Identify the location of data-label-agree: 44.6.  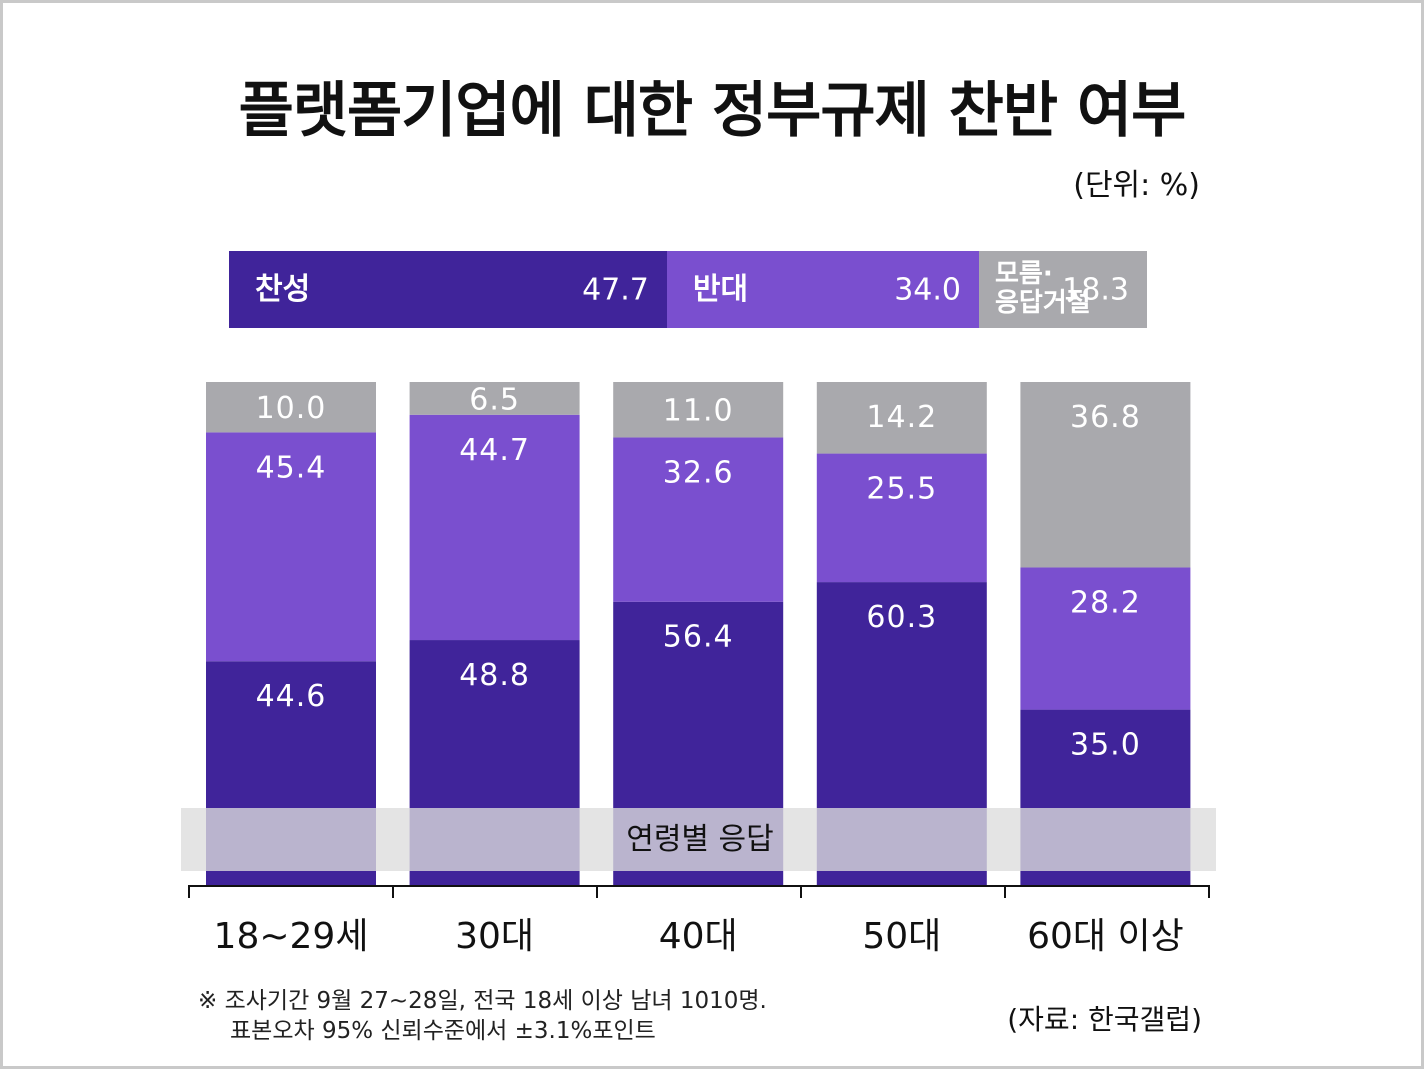
(291, 696).